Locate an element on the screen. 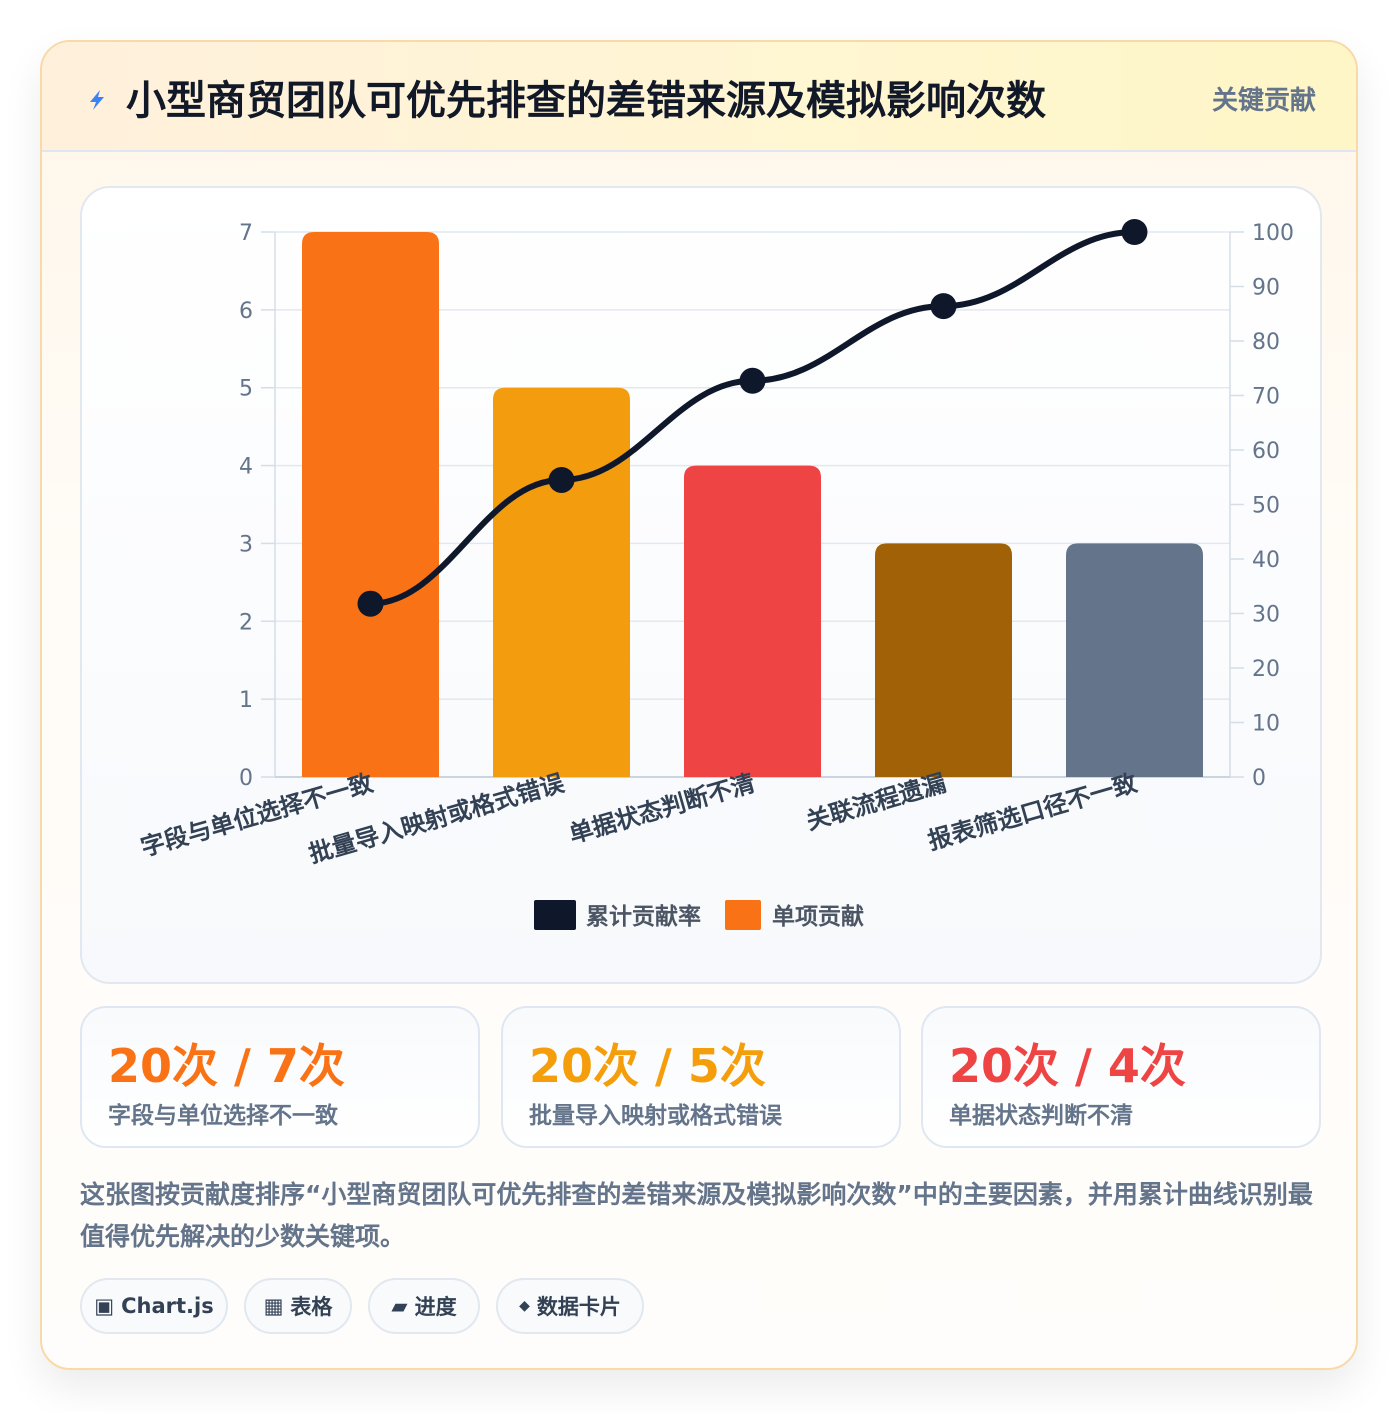 The image size is (1400, 1412). legend-swatch-cumulative is located at coordinates (555, 915).